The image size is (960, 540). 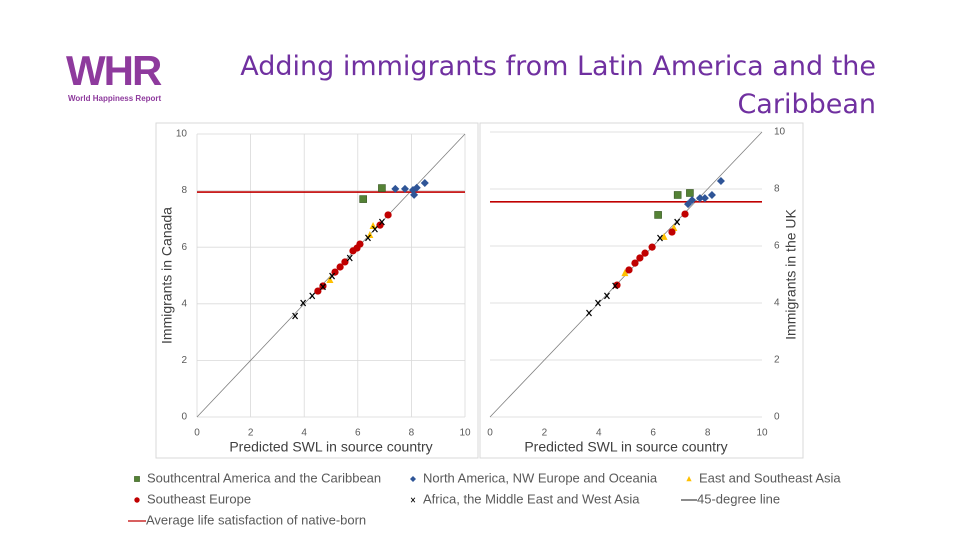 What do you see at coordinates (167, 275) in the screenshot?
I see `y-axis-label: Immigrants in Canada` at bounding box center [167, 275].